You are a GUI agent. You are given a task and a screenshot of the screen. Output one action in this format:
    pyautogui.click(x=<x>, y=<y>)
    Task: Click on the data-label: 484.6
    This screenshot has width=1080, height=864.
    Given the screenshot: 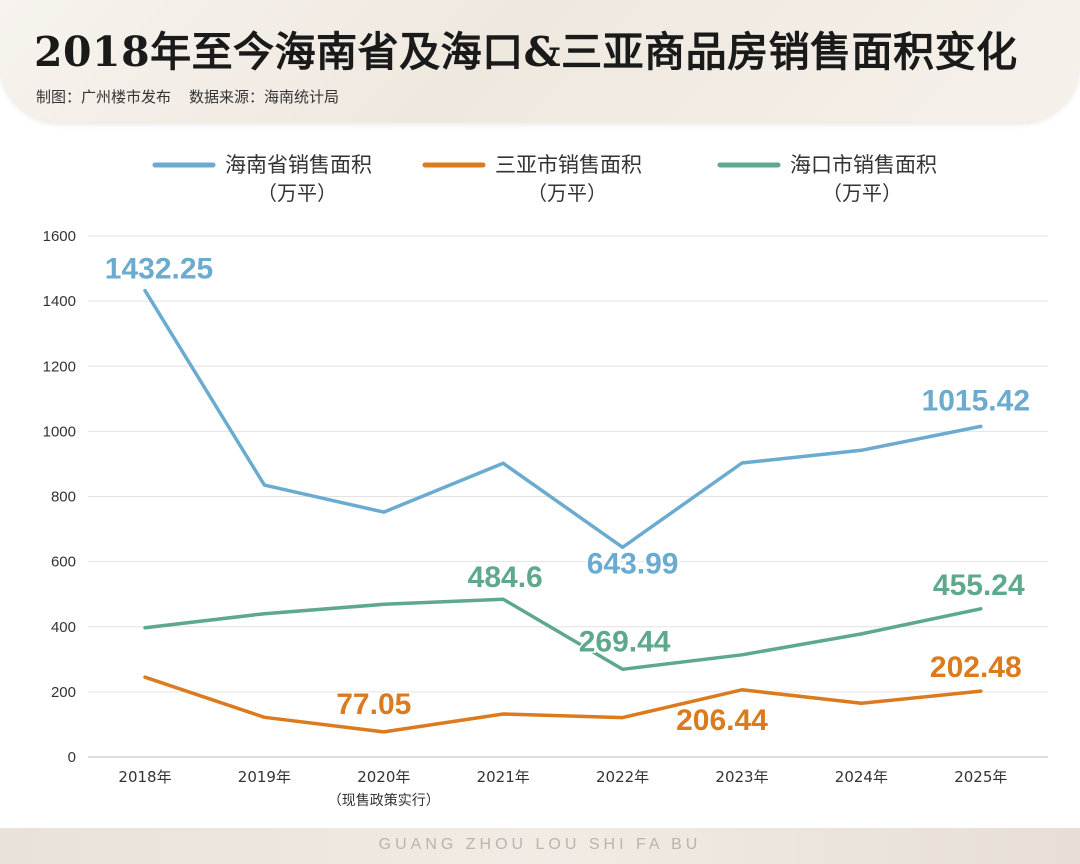 What is the action you would take?
    pyautogui.click(x=505, y=577)
    